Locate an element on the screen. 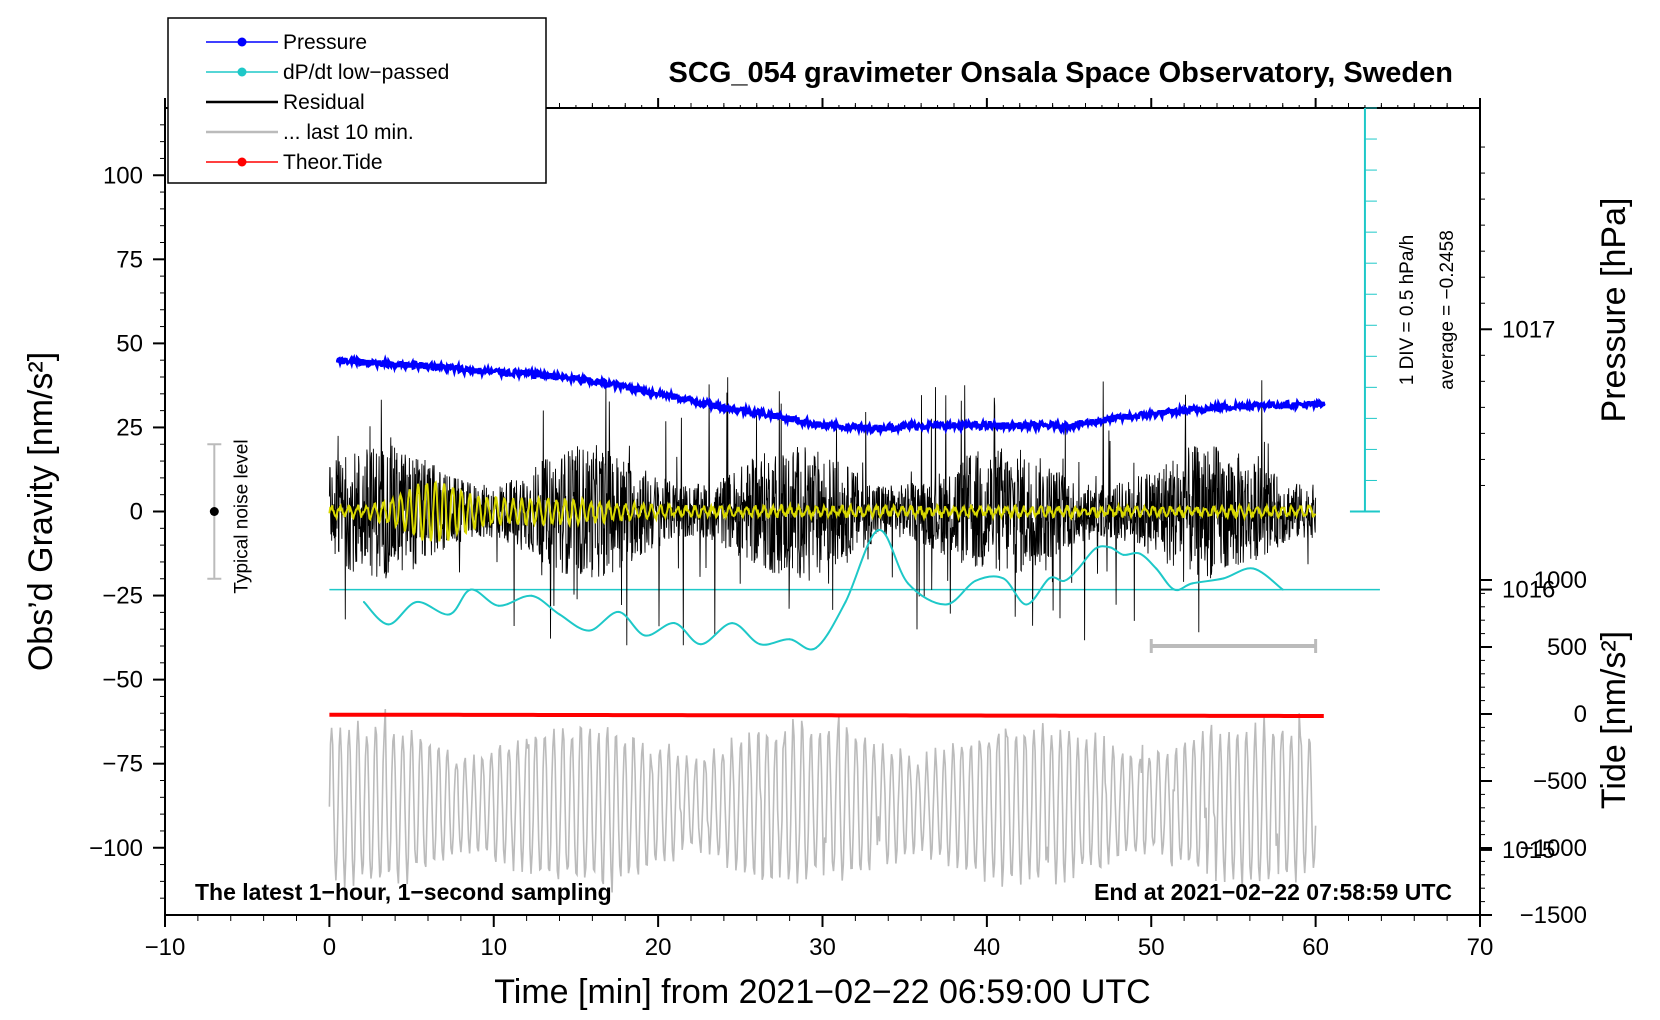 This screenshot has height=1020, width=1660. theor-tide-series is located at coordinates (826, 715).